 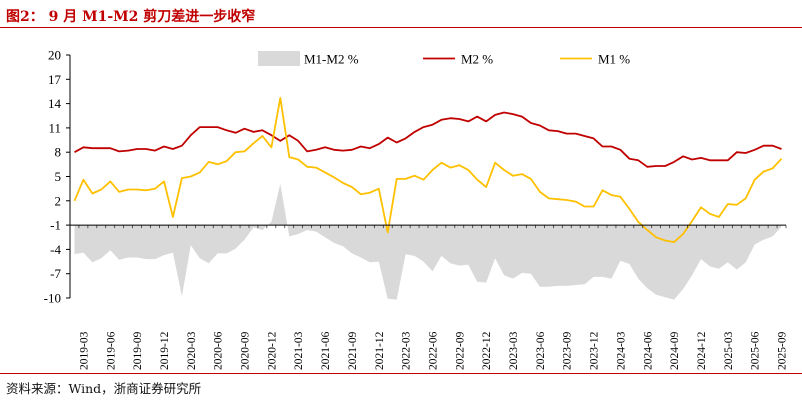 What do you see at coordinates (279, 58) in the screenshot?
I see `legend-swatch-area` at bounding box center [279, 58].